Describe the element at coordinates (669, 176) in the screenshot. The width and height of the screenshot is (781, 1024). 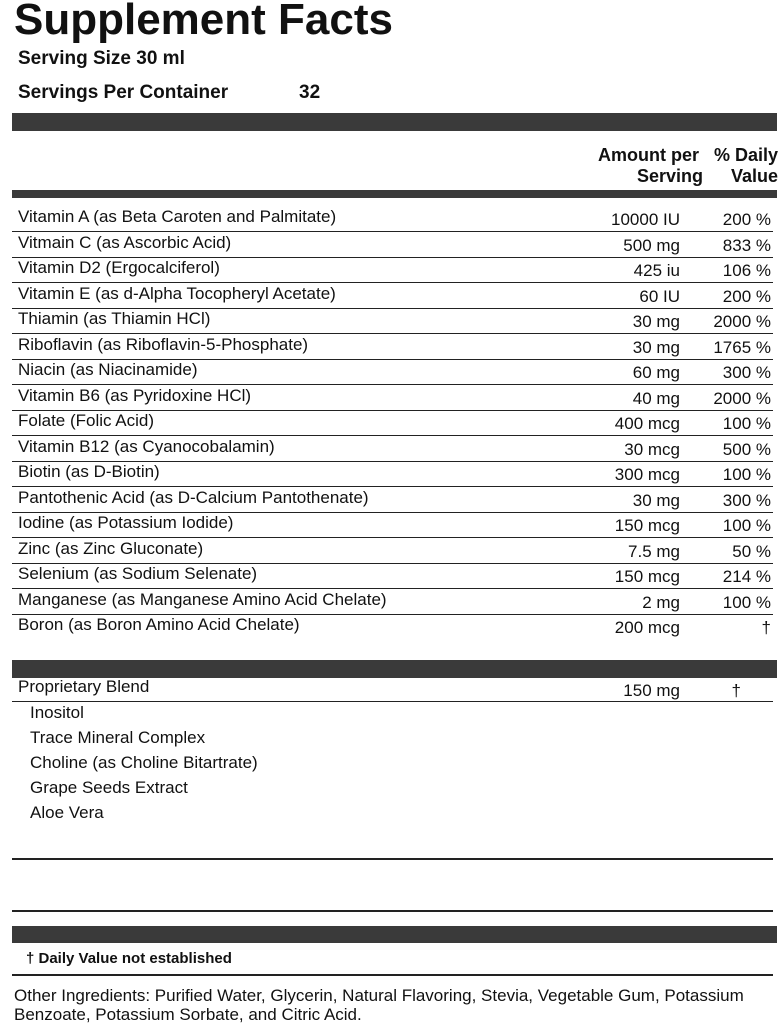
I see `amount-header: Serving` at that location.